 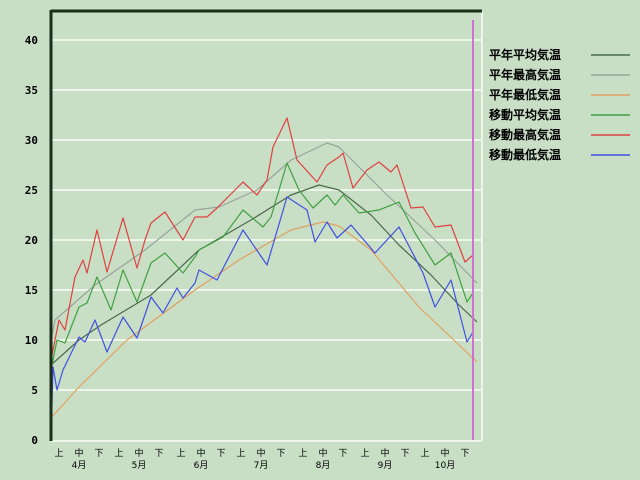 What do you see at coordinates (525, 134) in the screenshot?
I see `legend-label: 移動最高気温` at bounding box center [525, 134].